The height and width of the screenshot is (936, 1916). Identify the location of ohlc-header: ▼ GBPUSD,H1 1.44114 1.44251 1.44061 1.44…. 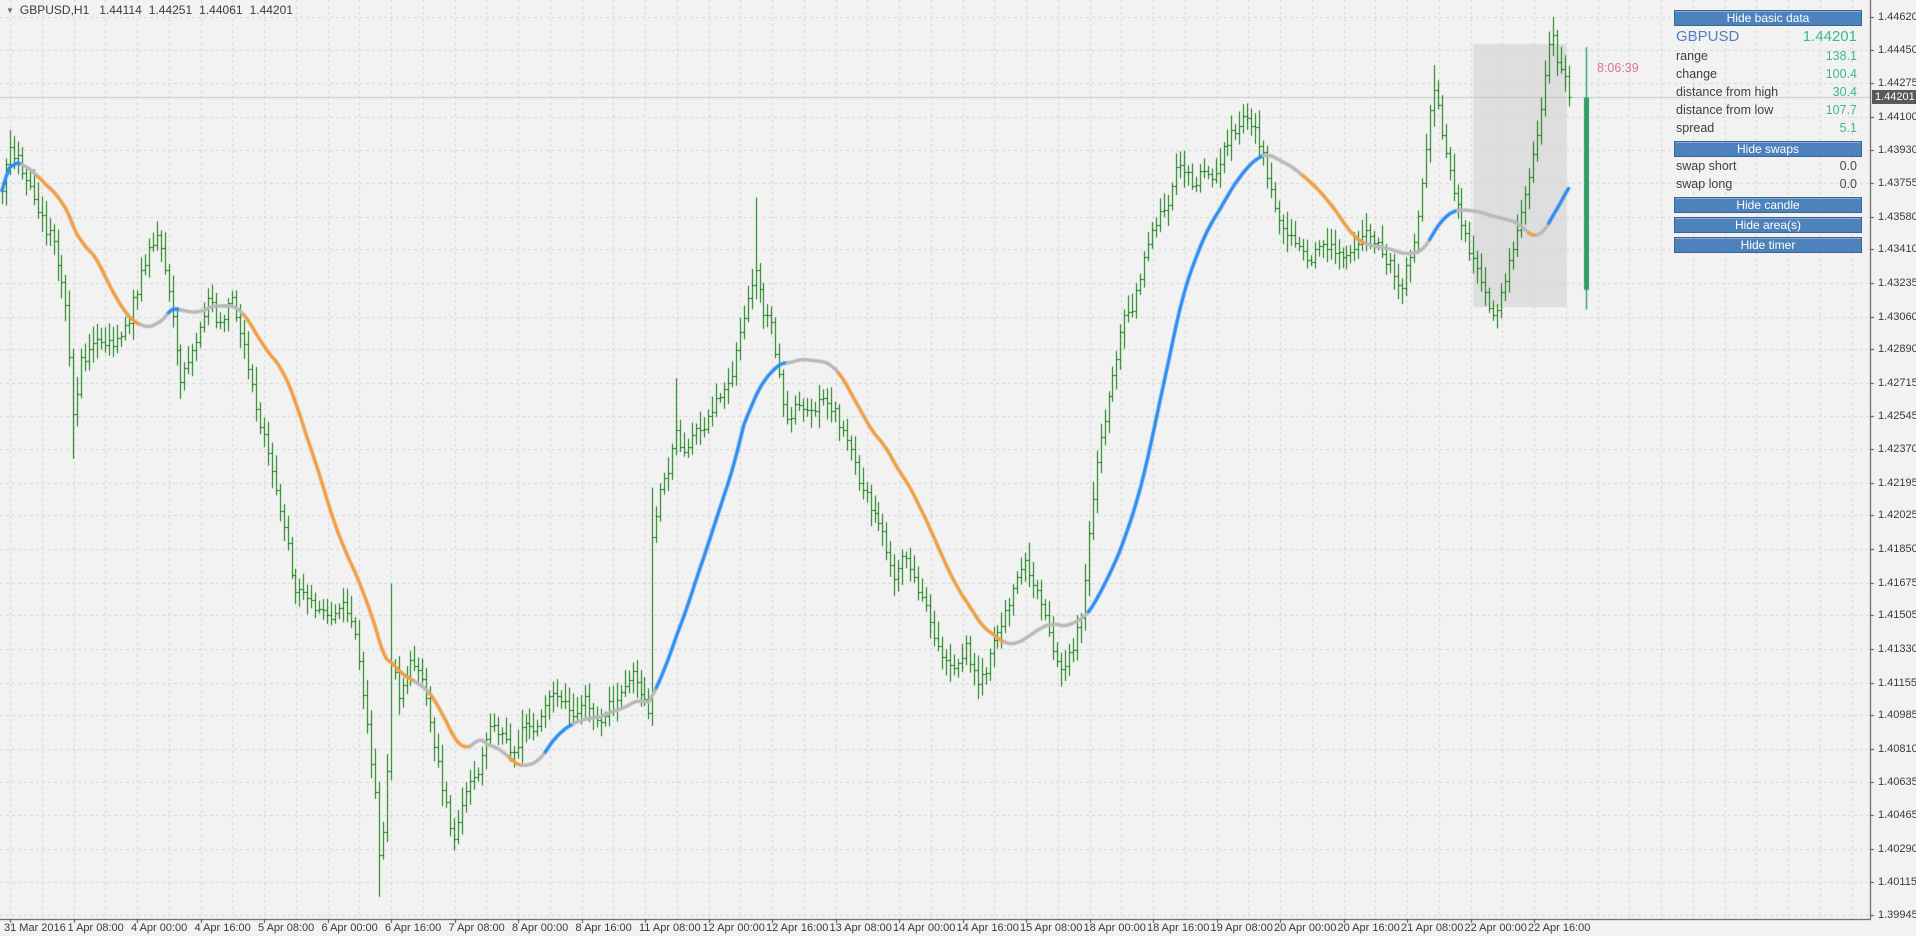
(153, 10).